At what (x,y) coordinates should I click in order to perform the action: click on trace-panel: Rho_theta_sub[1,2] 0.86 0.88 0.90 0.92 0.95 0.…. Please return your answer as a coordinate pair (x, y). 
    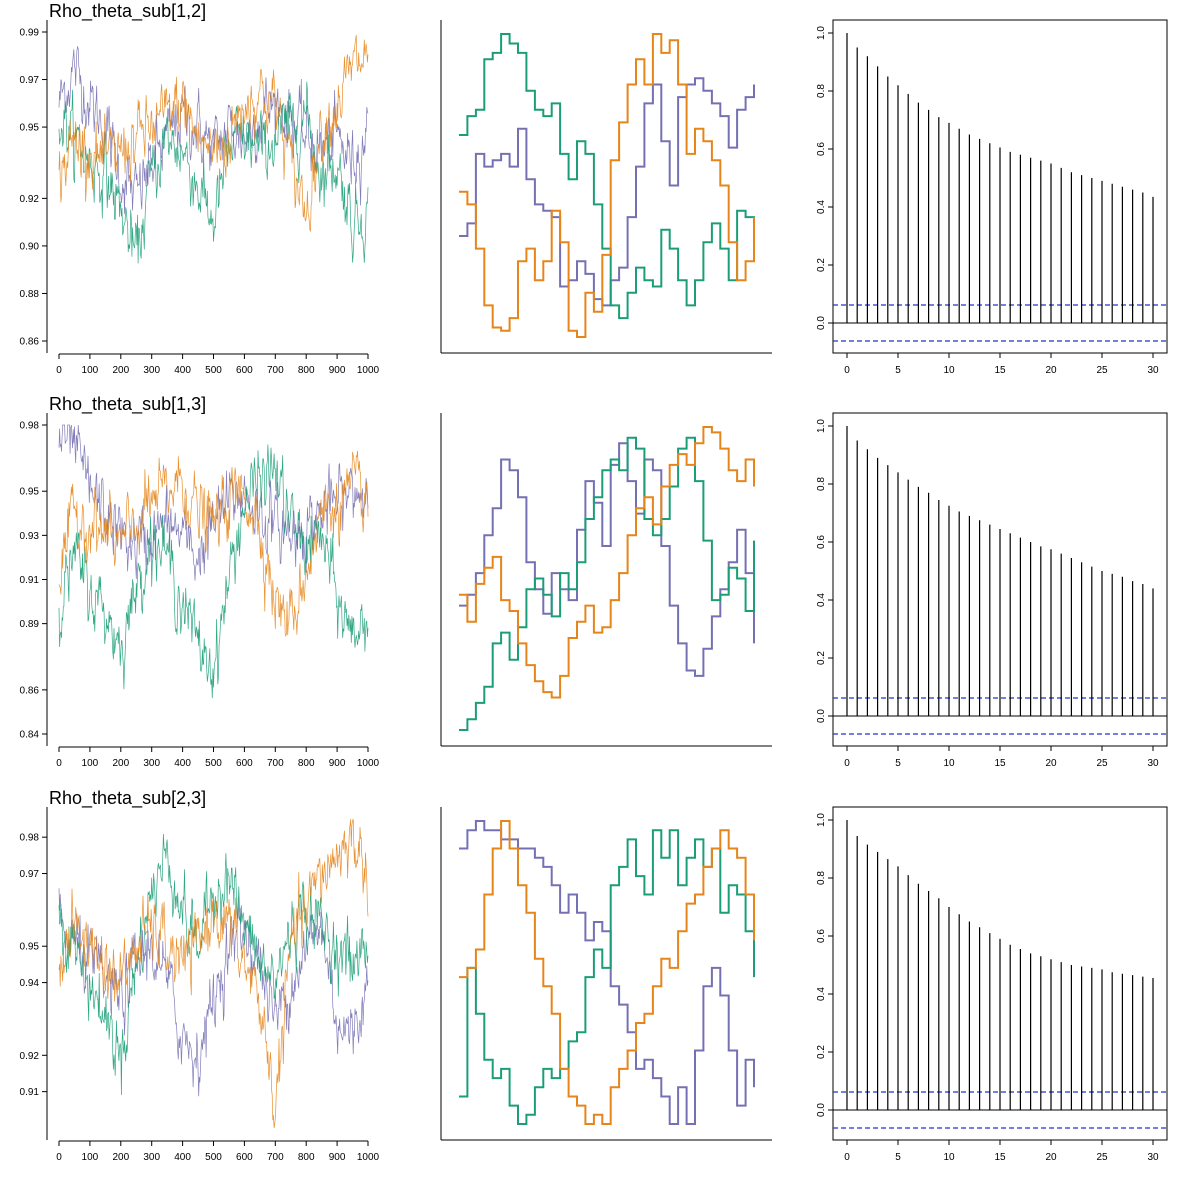
    Looking at the image, I should click on (200, 188).